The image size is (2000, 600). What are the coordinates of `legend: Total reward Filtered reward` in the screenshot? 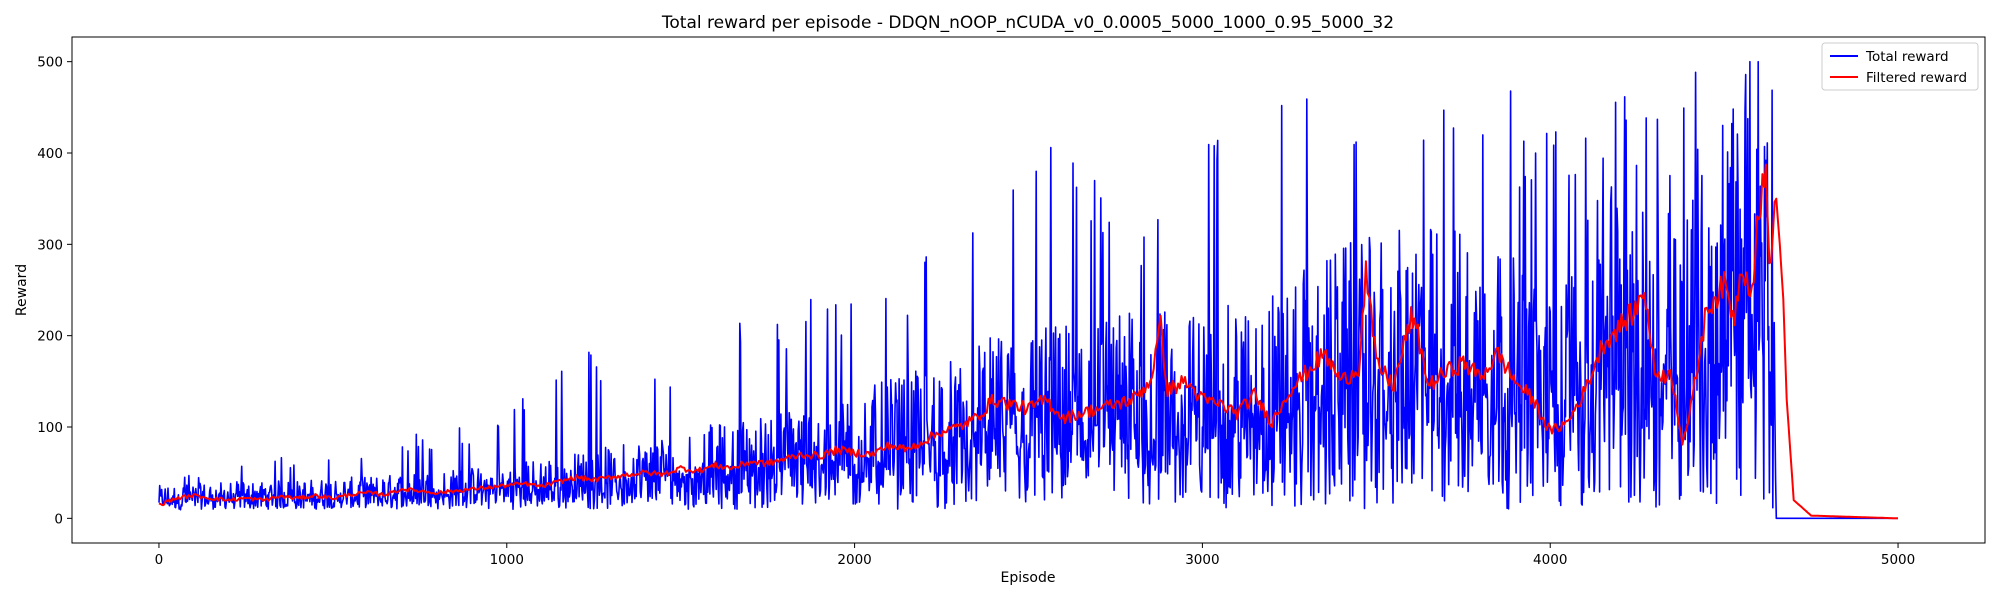 It's located at (1900, 66).